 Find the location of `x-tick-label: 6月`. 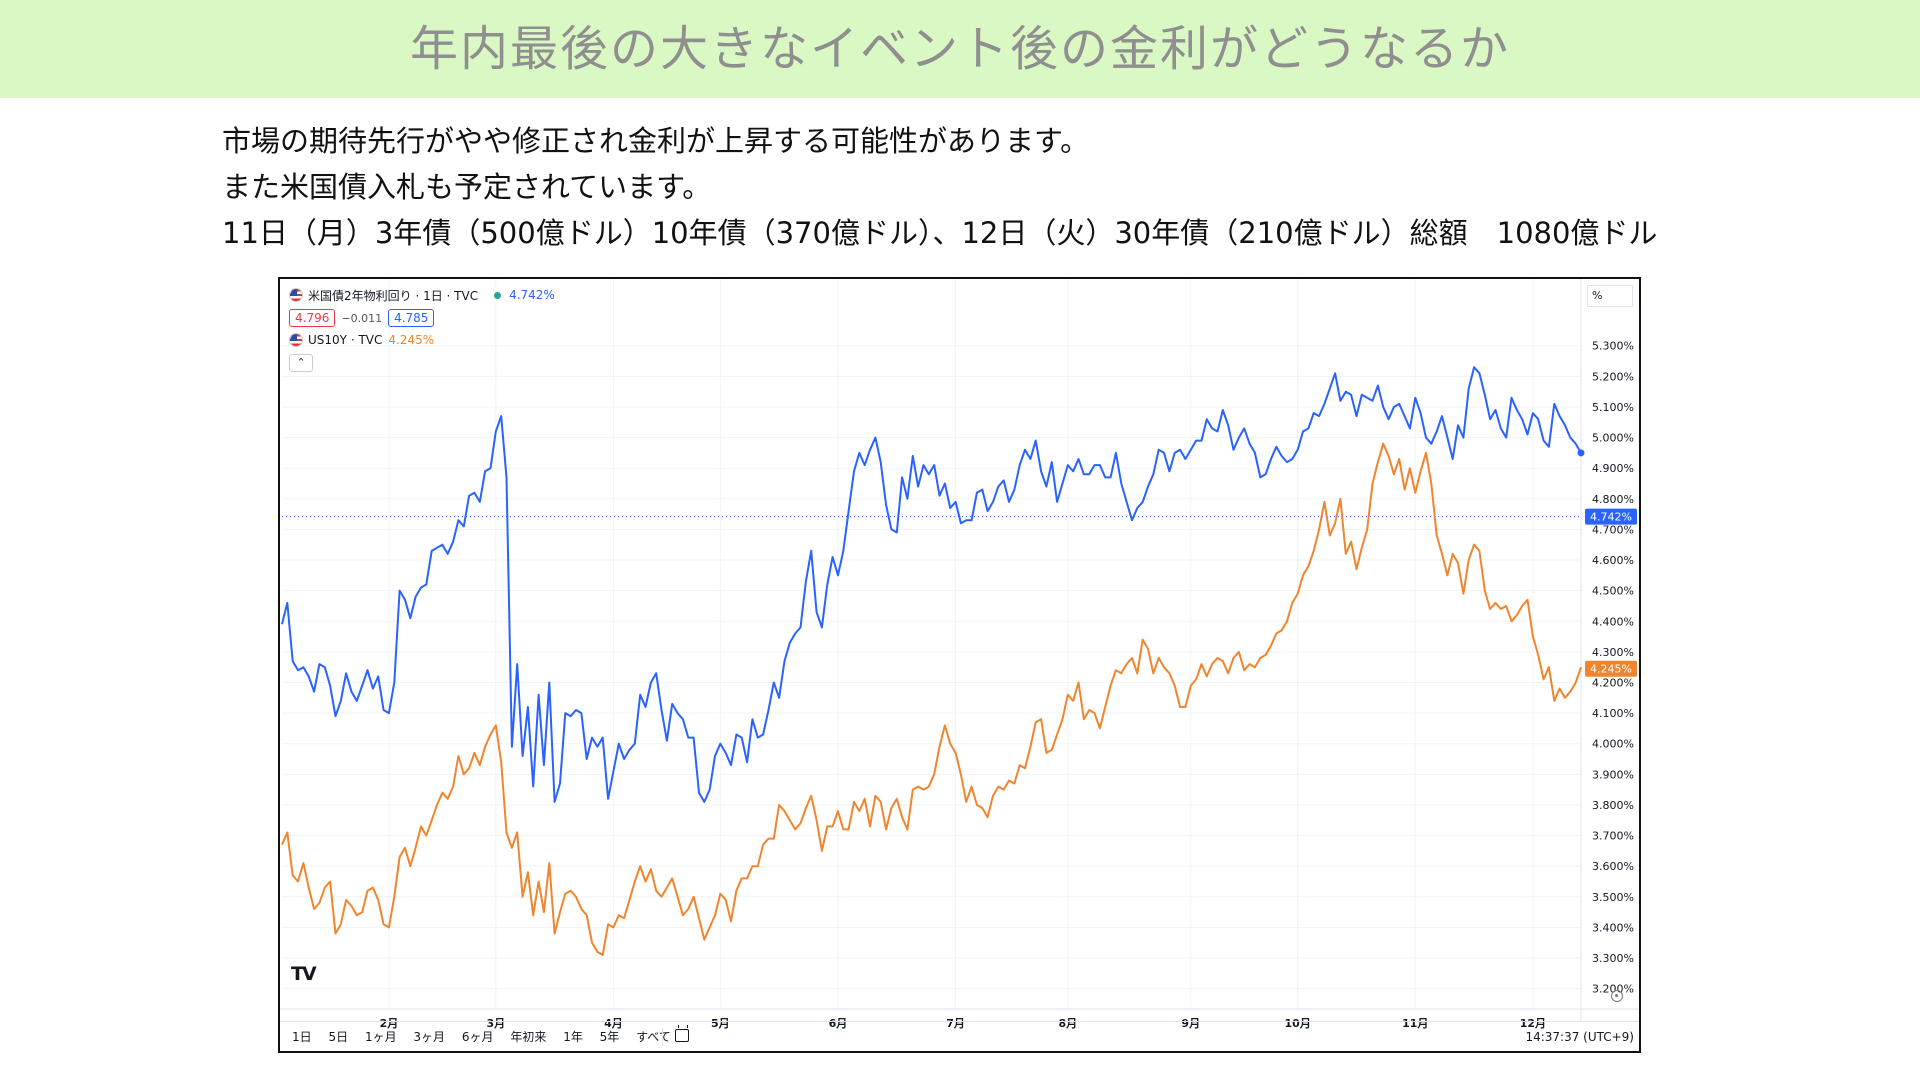

x-tick-label: 6月 is located at coordinates (838, 1023).